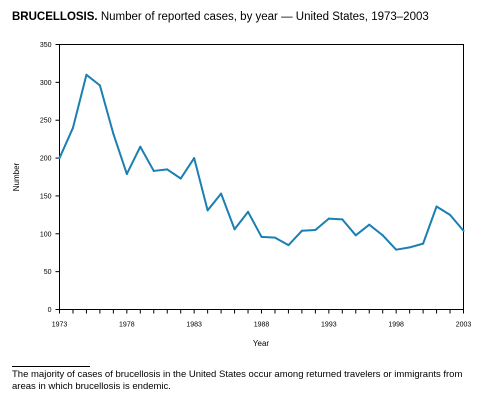  I want to click on x-tick-label: 1983, so click(194, 325).